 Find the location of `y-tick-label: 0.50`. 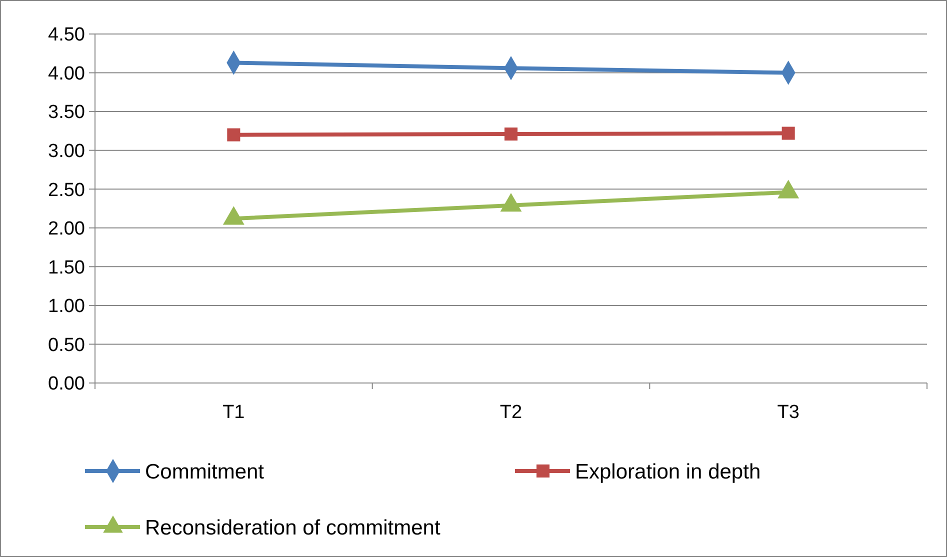

y-tick-label: 0.50 is located at coordinates (66, 345).